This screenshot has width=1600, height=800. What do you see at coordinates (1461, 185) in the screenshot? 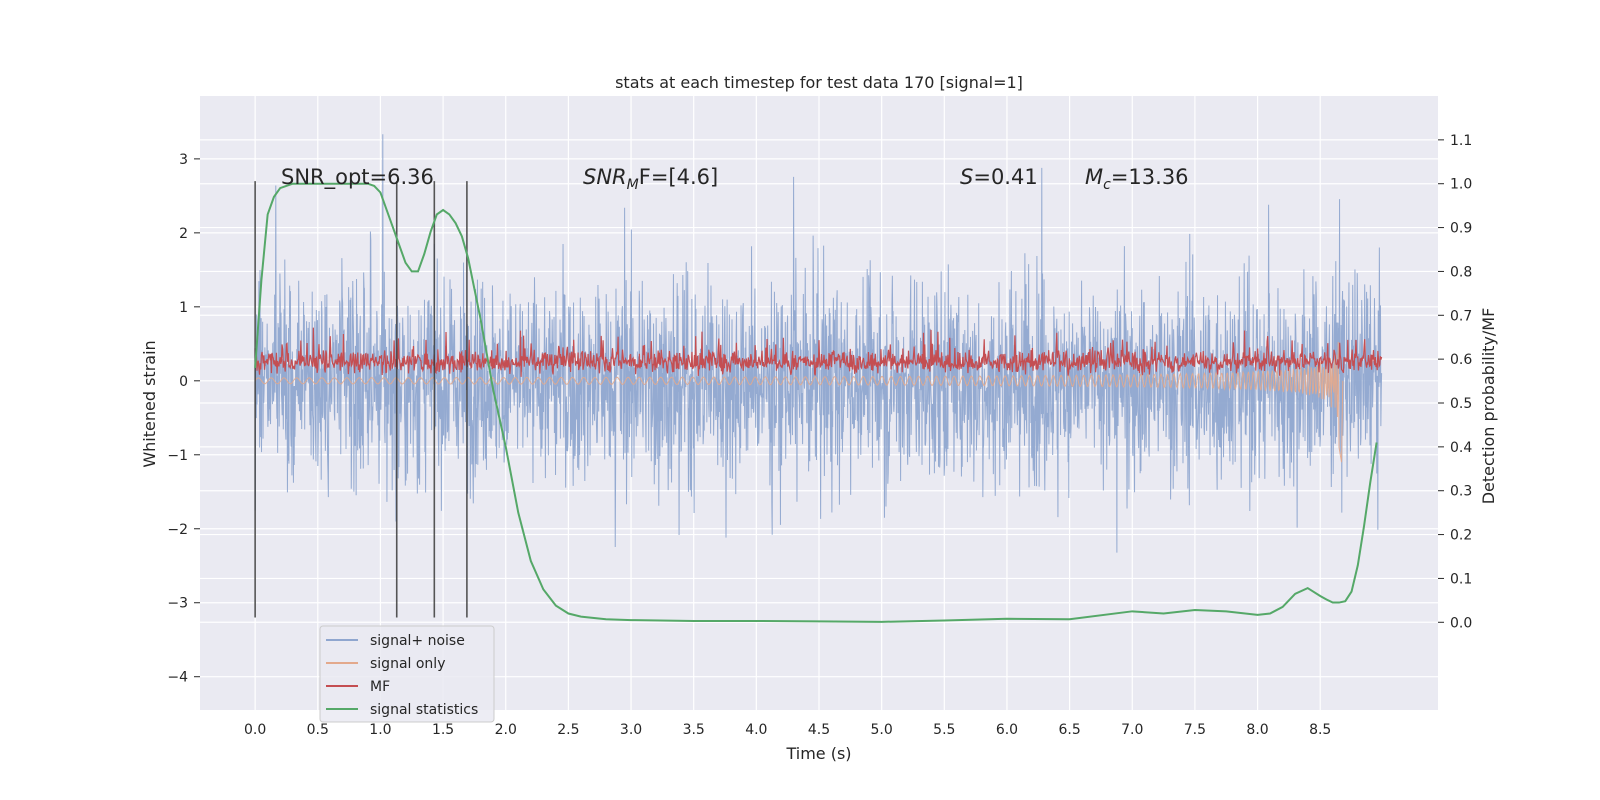
I see `y2-tick-label: 1.0` at bounding box center [1461, 185].